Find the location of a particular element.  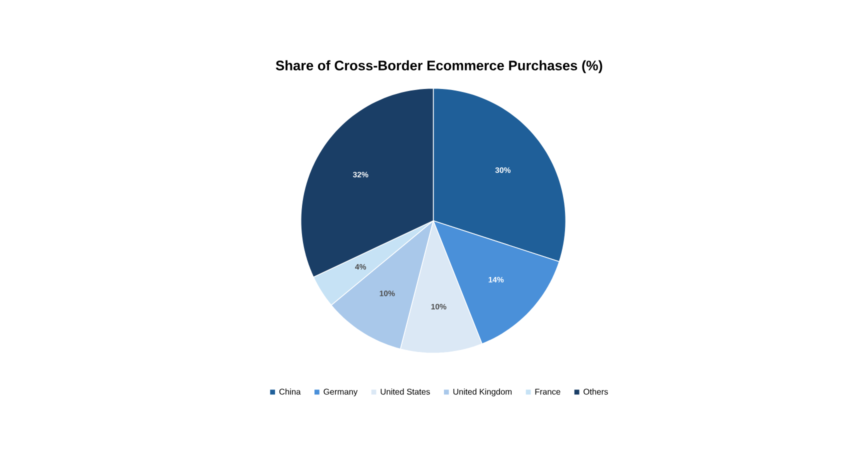

legend-label: United Kingdom is located at coordinates (482, 392).